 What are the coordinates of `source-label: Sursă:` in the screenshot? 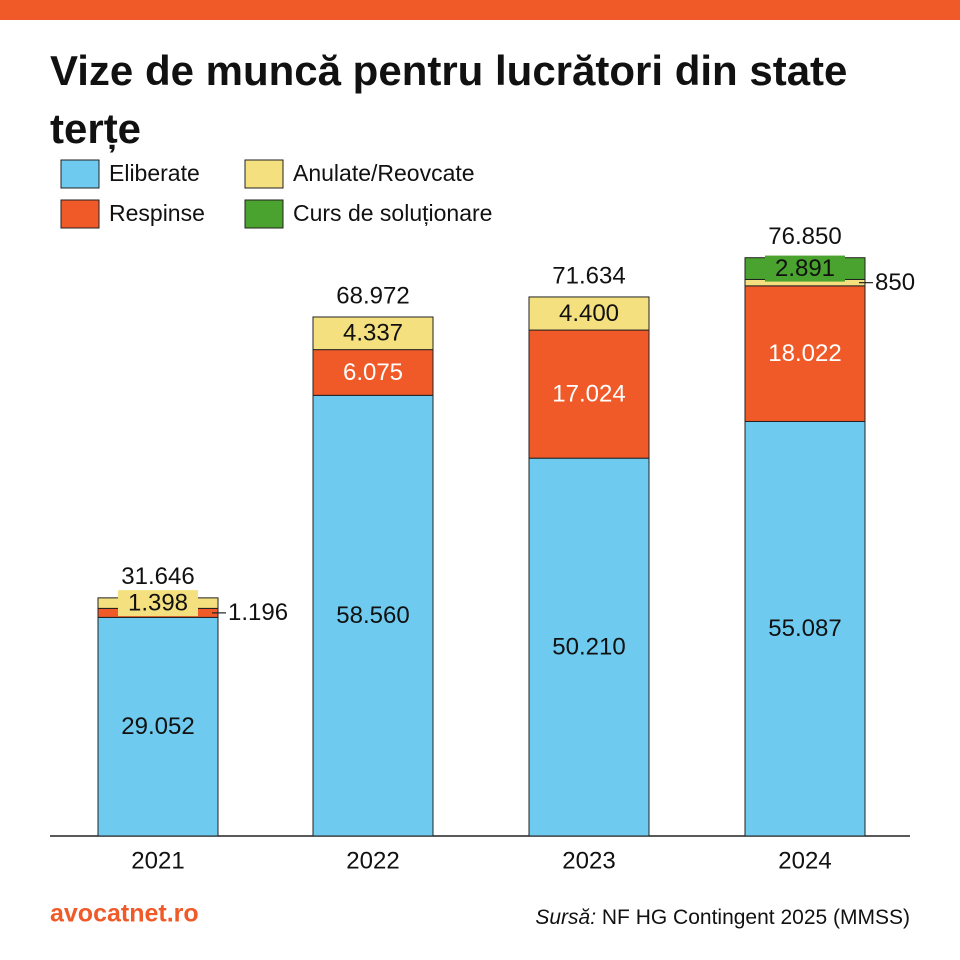 It's located at (565, 917).